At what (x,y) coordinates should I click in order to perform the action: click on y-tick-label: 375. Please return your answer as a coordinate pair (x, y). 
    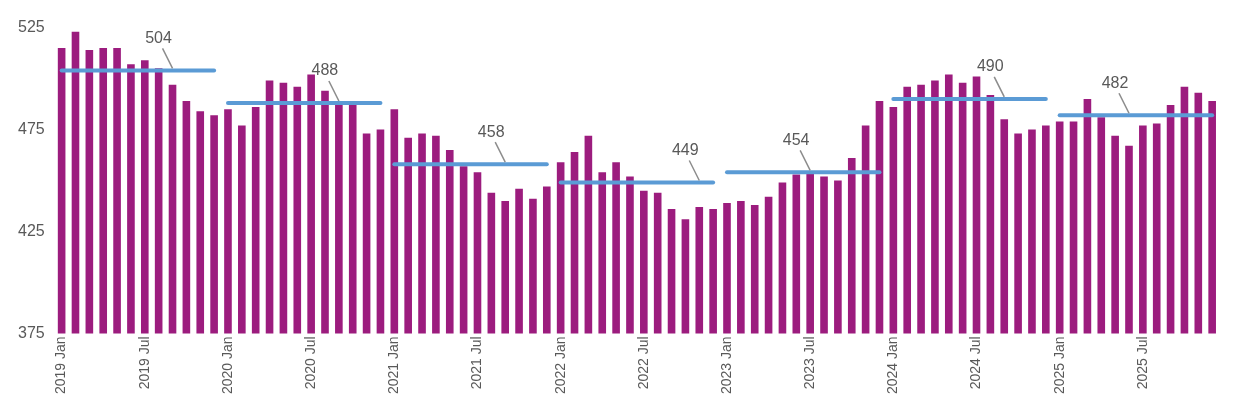
    Looking at the image, I should click on (31, 332).